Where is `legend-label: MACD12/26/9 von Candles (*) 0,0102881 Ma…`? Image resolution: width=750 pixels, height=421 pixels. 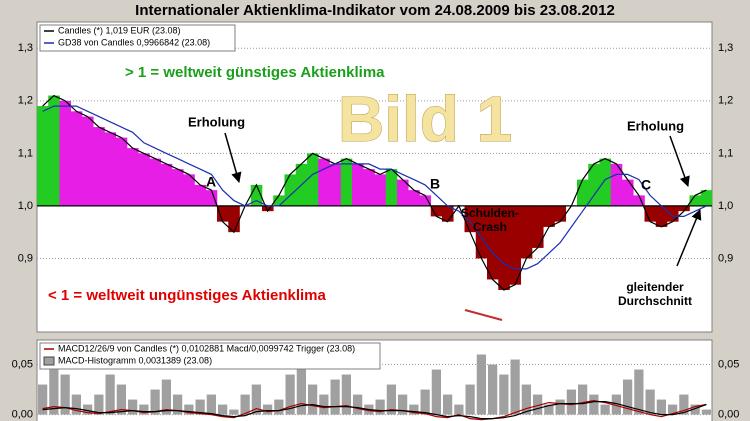
legend-label: MACD12/26/9 von Candles (*) 0,0102881 Ma… is located at coordinates (206, 348).